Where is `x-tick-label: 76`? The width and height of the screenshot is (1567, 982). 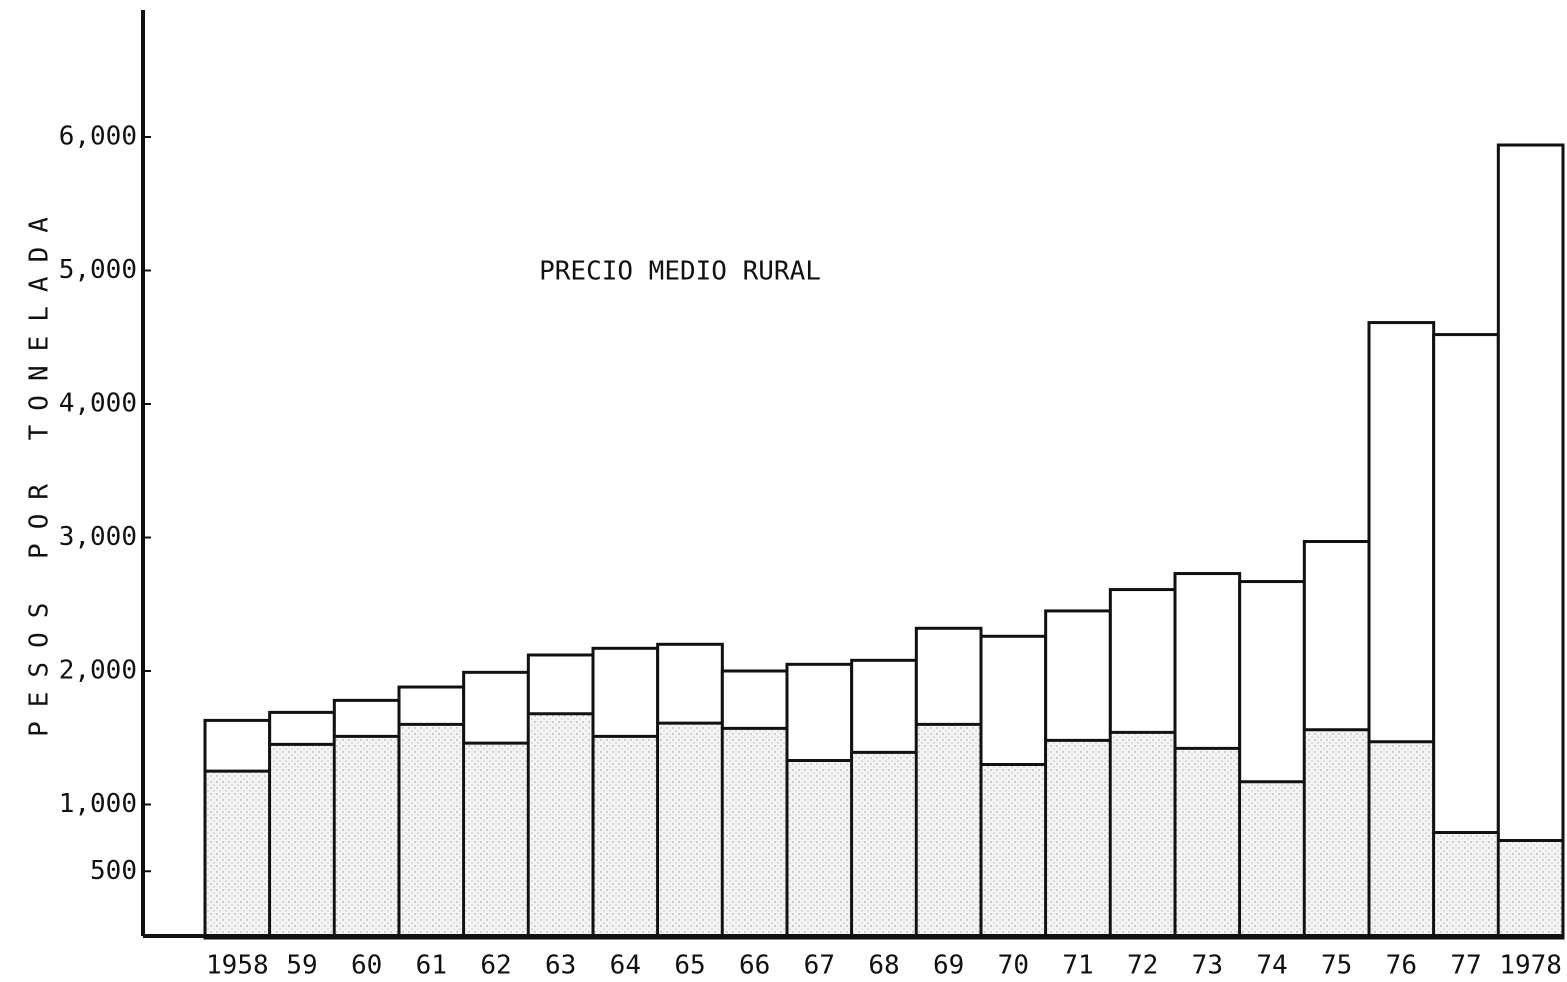 x-tick-label: 76 is located at coordinates (1401, 966).